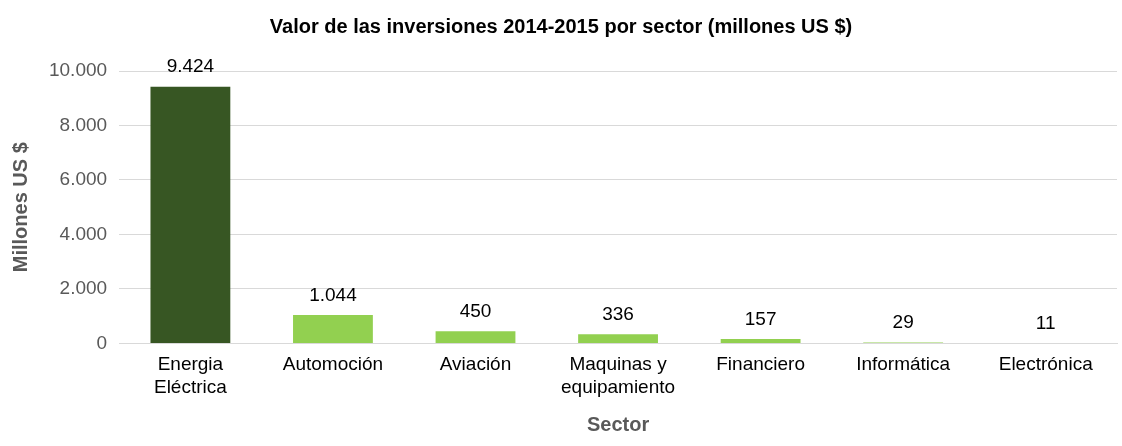  What do you see at coordinates (903, 364) in the screenshot?
I see `x-tick-label: Informática` at bounding box center [903, 364].